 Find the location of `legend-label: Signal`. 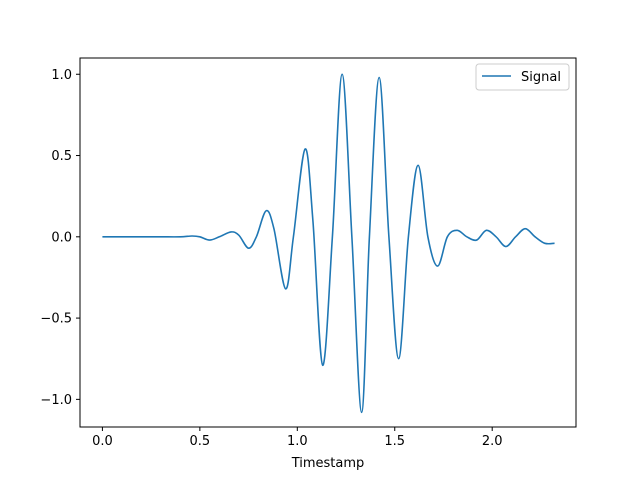

legend-label: Signal is located at coordinates (541, 77).